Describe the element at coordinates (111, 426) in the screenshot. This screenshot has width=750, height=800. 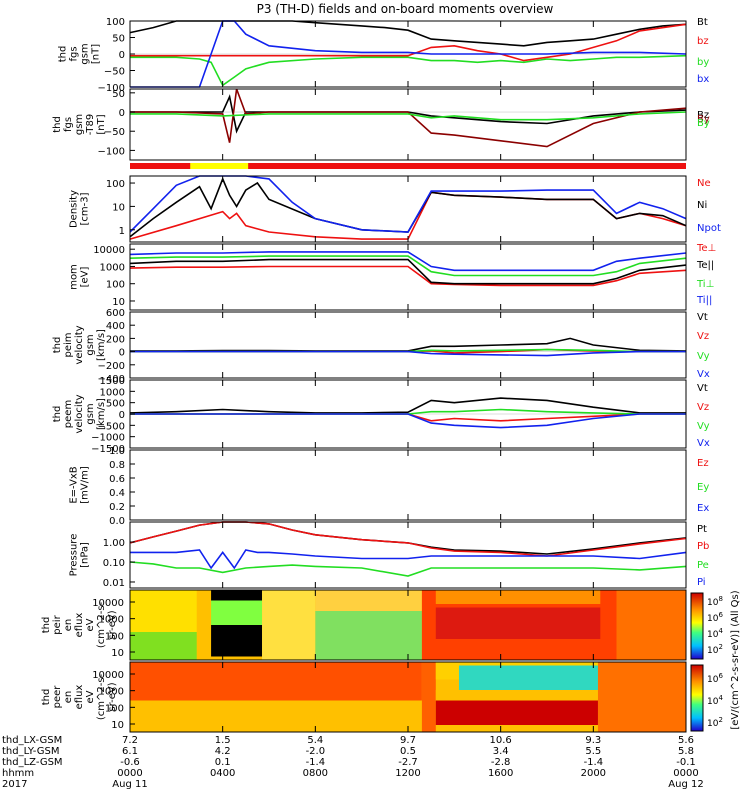
I see `y-tick-label: −500` at that location.